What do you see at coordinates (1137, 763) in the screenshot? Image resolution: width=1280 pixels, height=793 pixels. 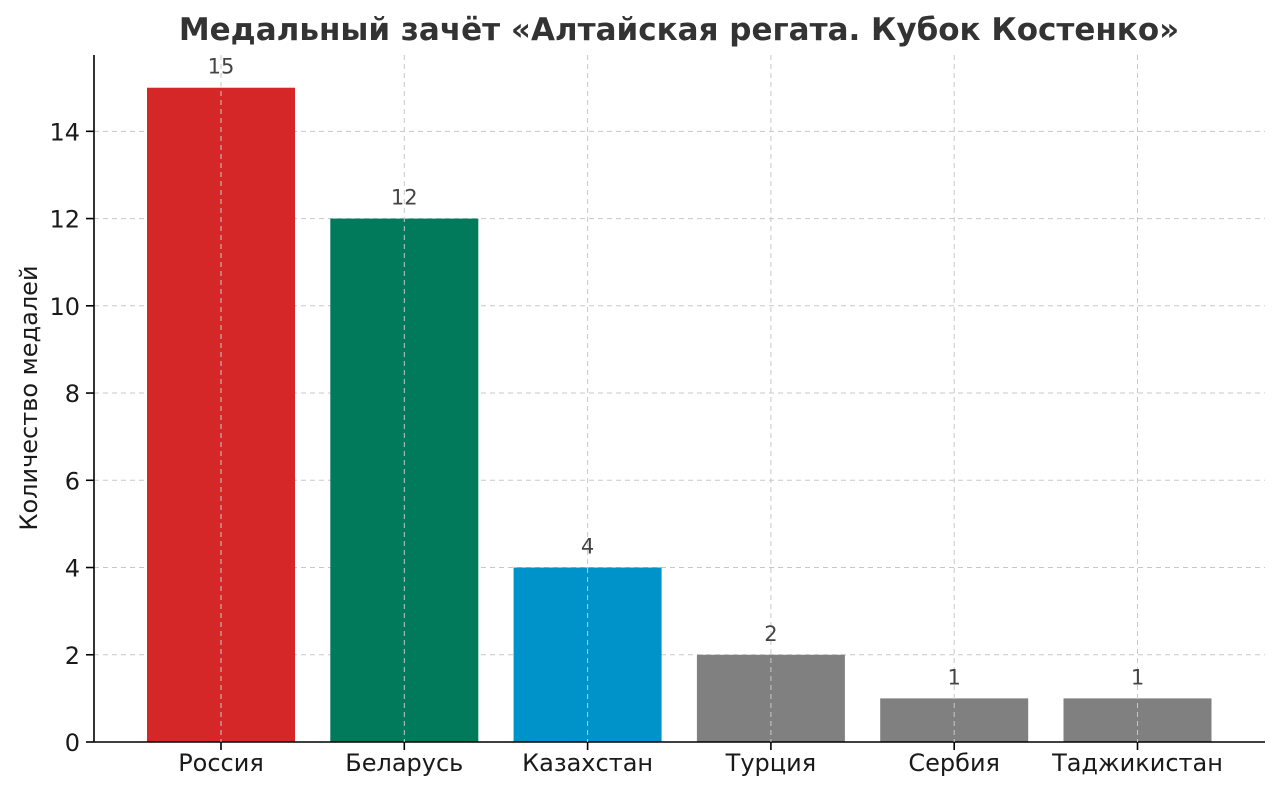 I see `x-tick-label: Таджикистан` at bounding box center [1137, 763].